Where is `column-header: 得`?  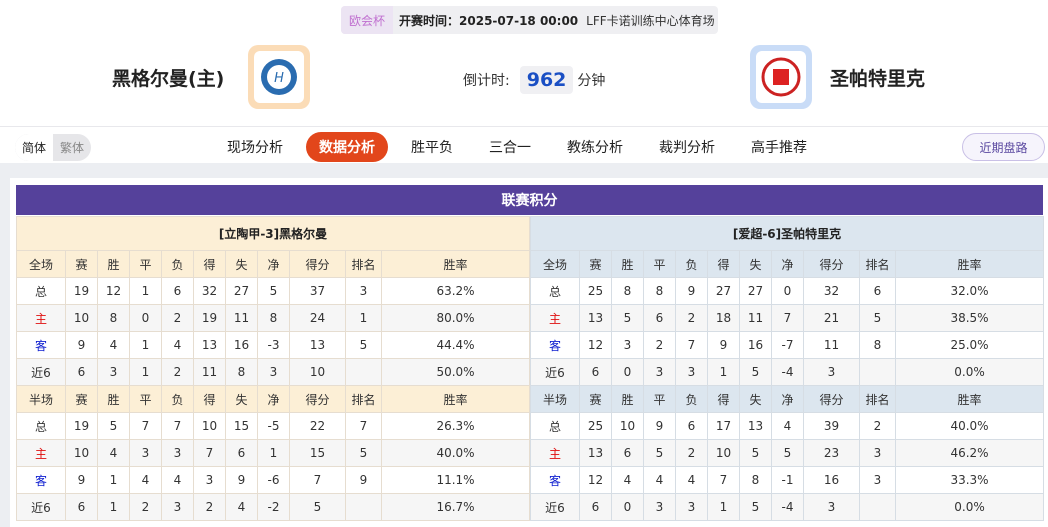 column-header: 得 is located at coordinates (209, 264).